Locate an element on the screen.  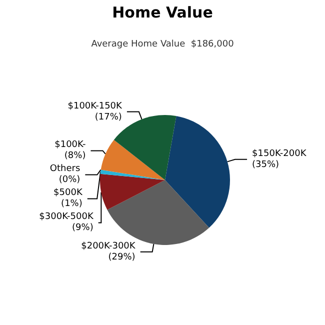
slice-label: $150K-200K is located at coordinates (280, 153).